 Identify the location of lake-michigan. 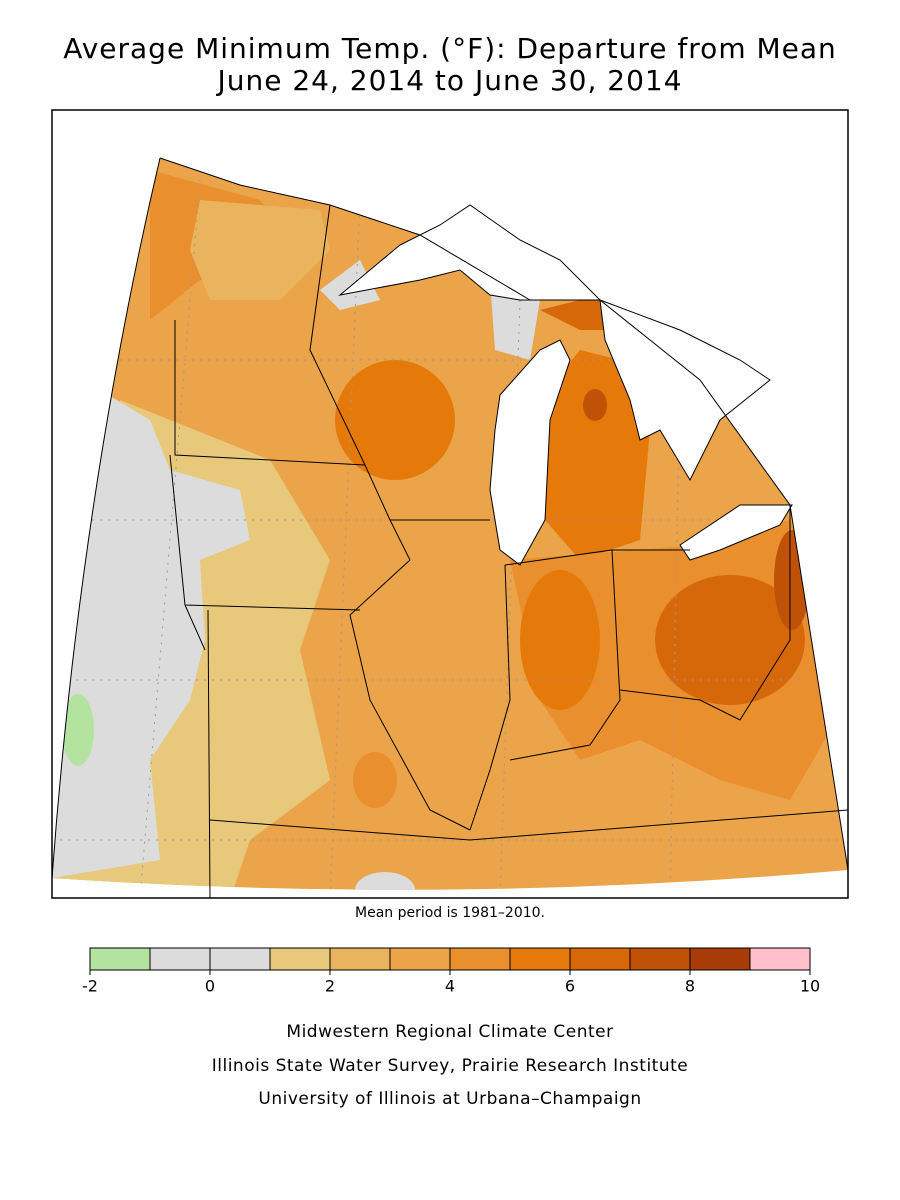
(530, 452).